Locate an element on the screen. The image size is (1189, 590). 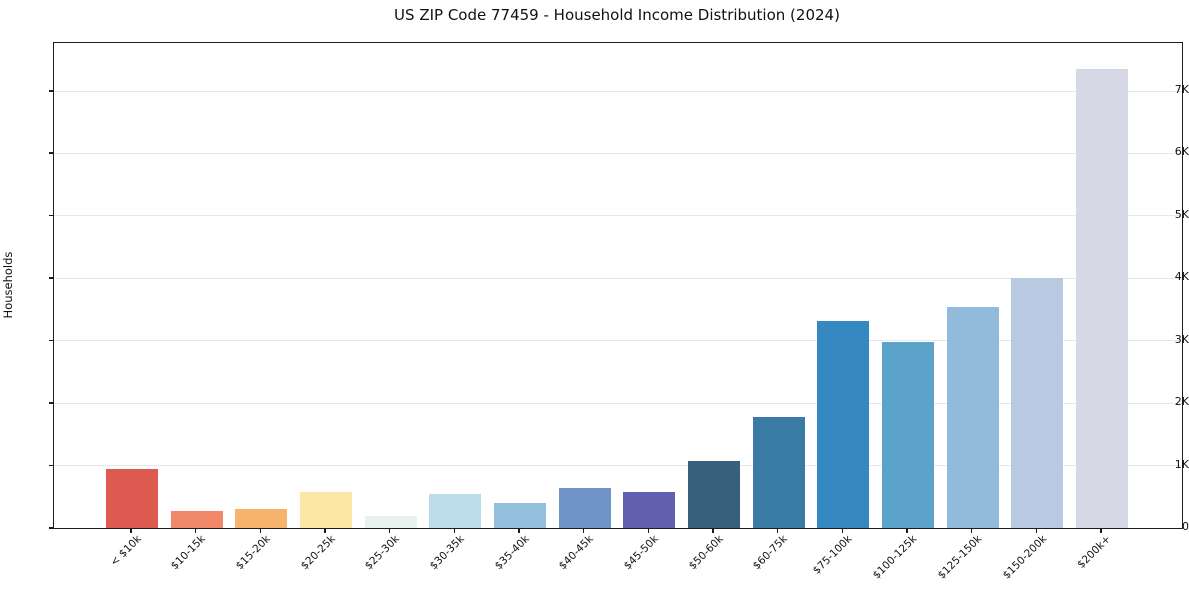
bar-30-35k is located at coordinates (455, 511).